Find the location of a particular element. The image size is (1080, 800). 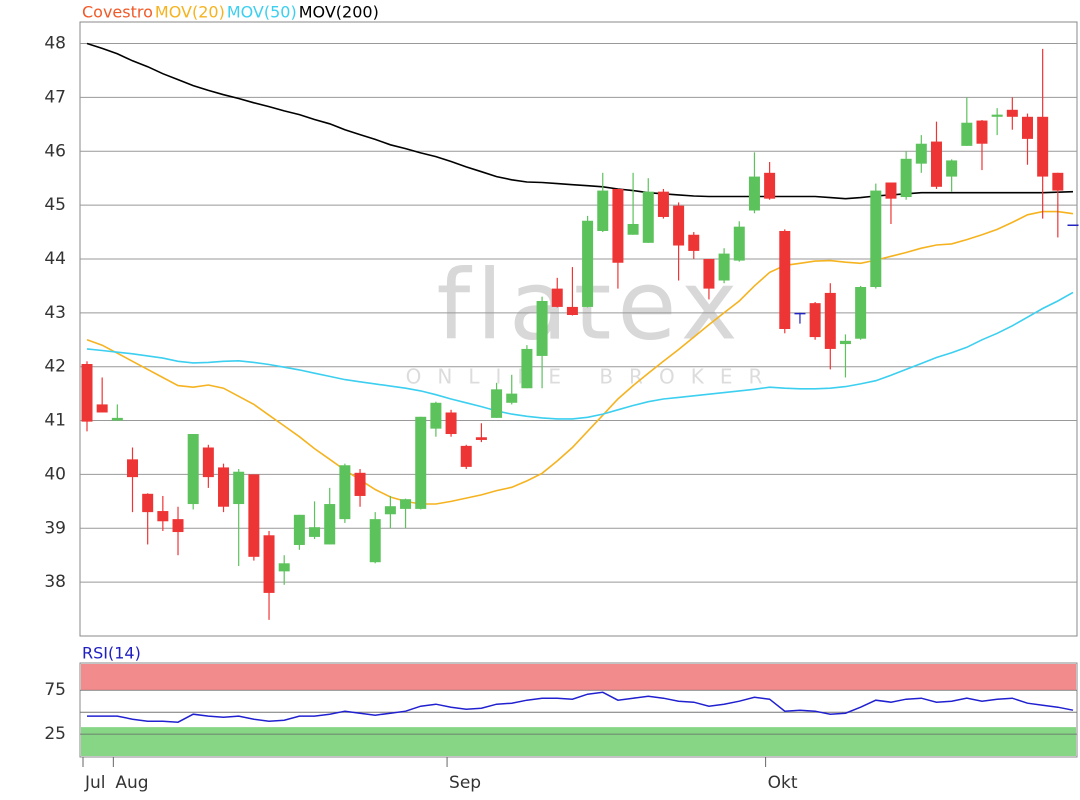

y-tick-label: 40 is located at coordinates (55, 474).